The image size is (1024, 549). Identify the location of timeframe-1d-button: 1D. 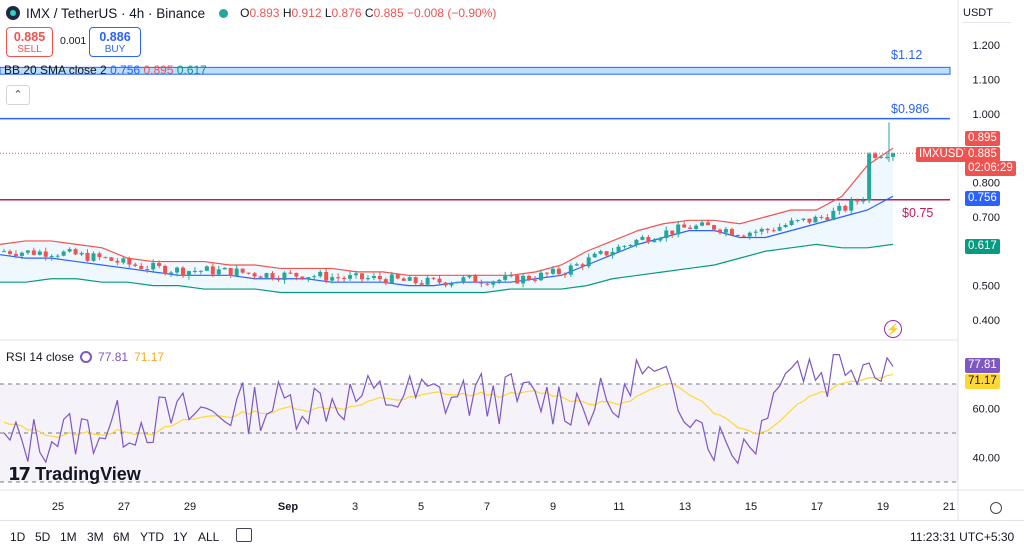
(18, 537).